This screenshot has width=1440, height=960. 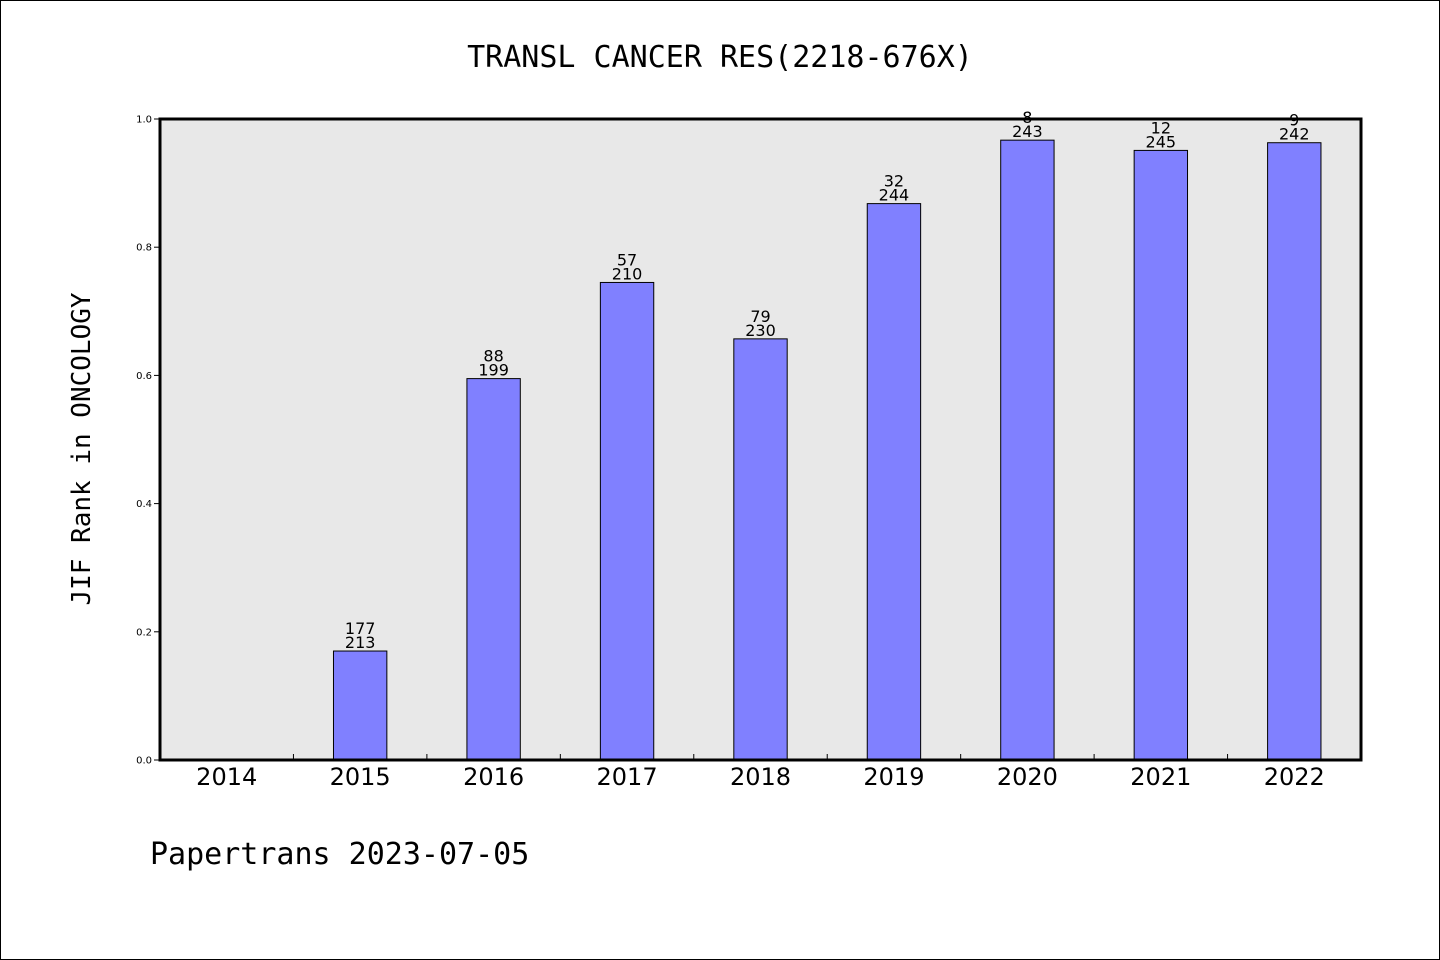 What do you see at coordinates (760, 316) in the screenshot?
I see `bar-rank-label: 79` at bounding box center [760, 316].